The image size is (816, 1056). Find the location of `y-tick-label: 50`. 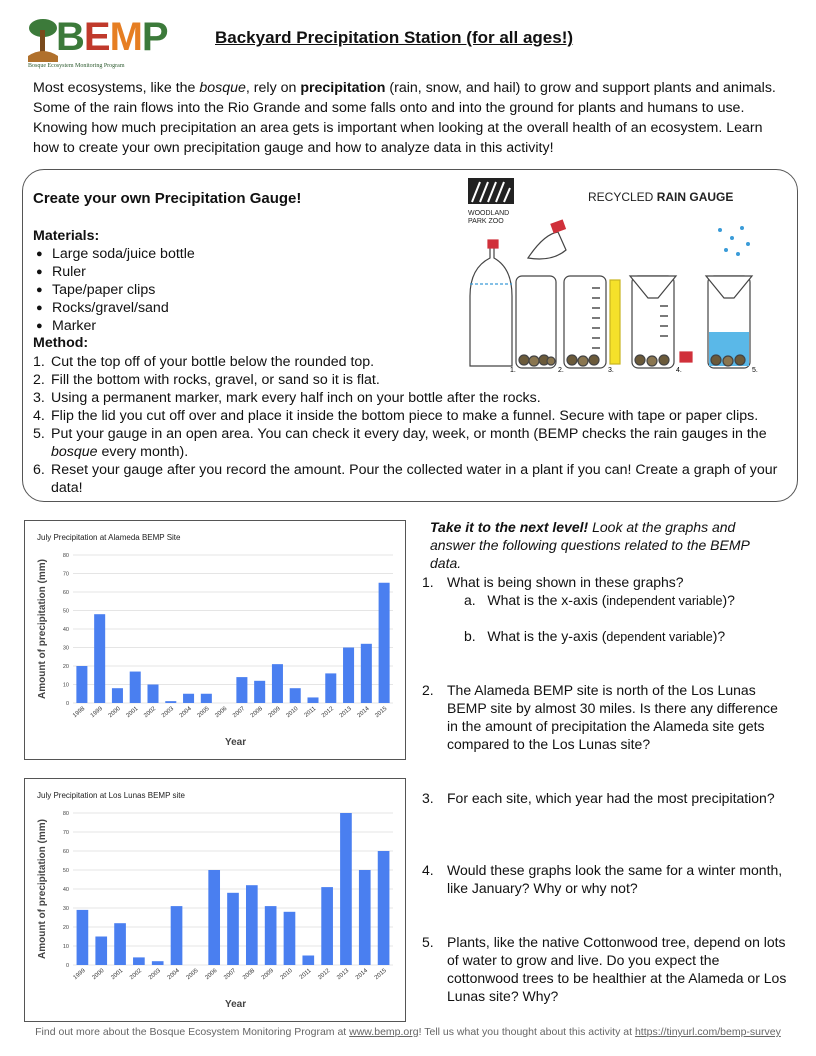

y-tick-label: 50 is located at coordinates (66, 871).